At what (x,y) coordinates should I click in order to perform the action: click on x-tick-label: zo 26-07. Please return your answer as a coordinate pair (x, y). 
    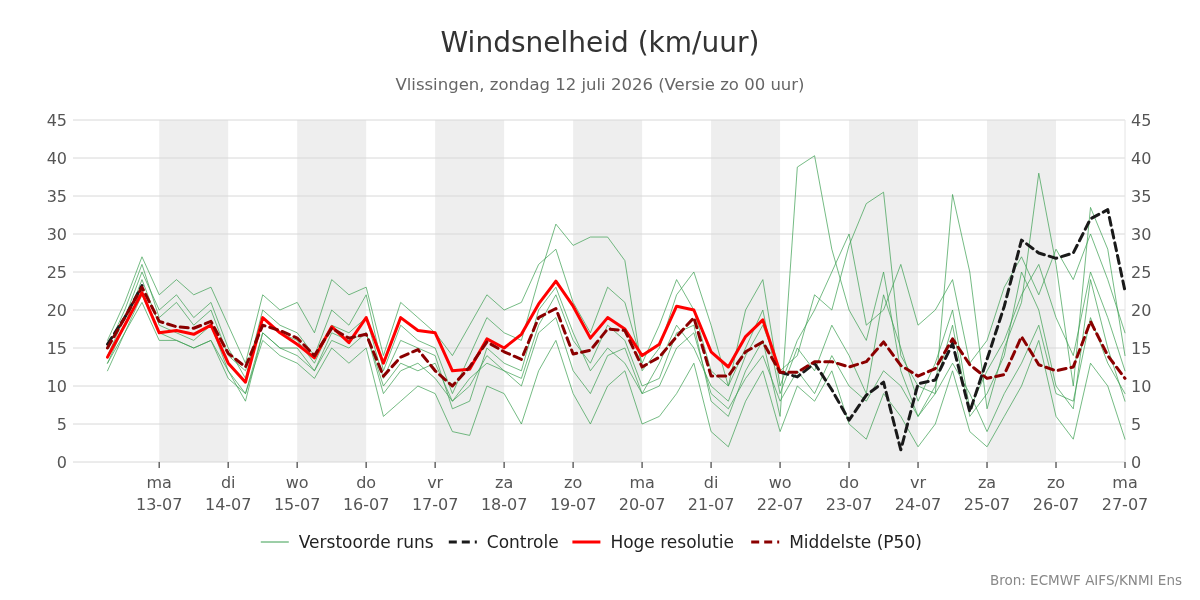
    Looking at the image, I should click on (1056, 493).